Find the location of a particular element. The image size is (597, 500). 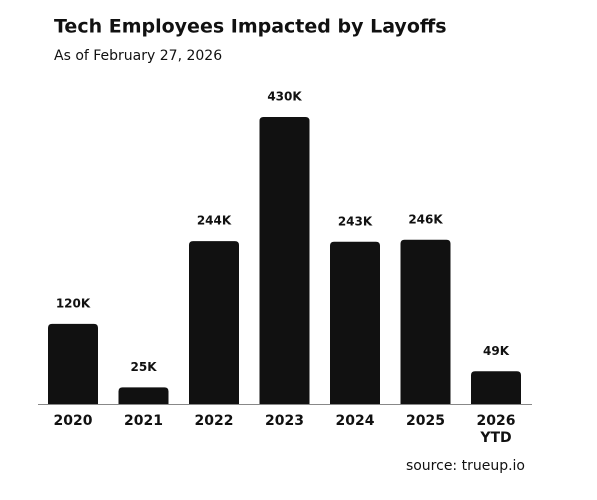

x-tick-label: 2024 is located at coordinates (355, 421).